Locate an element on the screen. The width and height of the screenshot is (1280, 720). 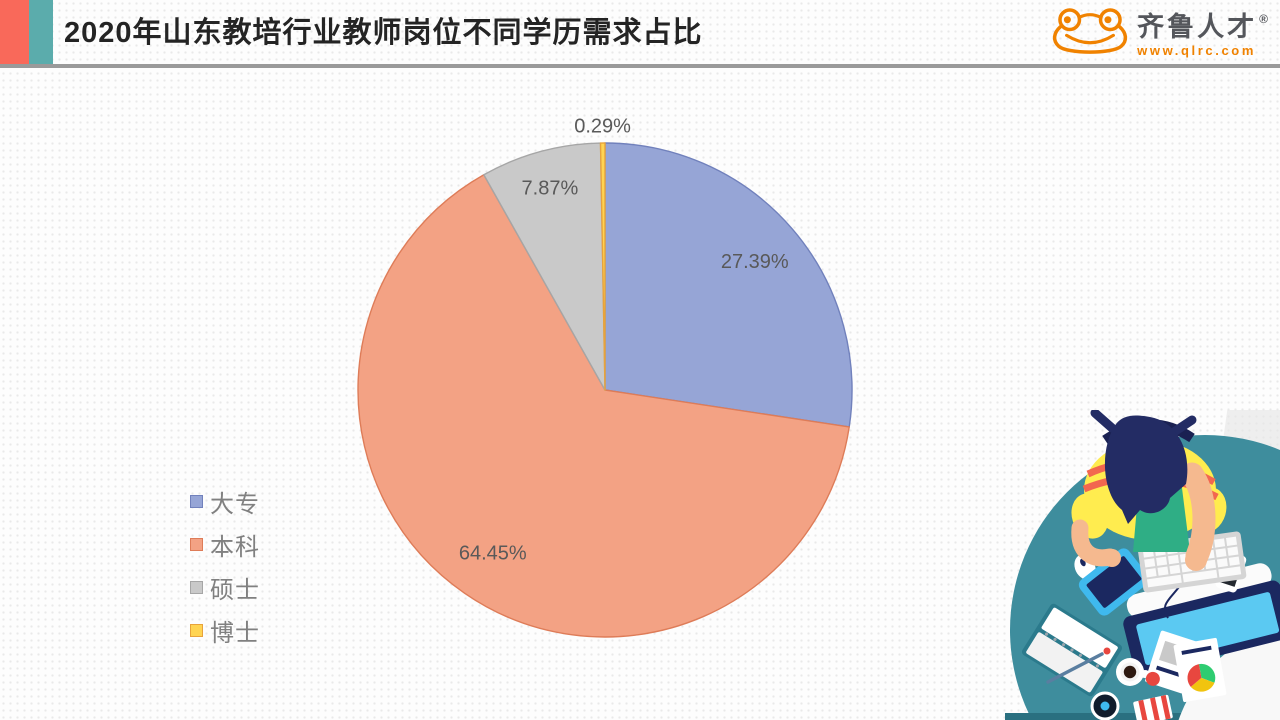
header-divider is located at coordinates (640, 66).